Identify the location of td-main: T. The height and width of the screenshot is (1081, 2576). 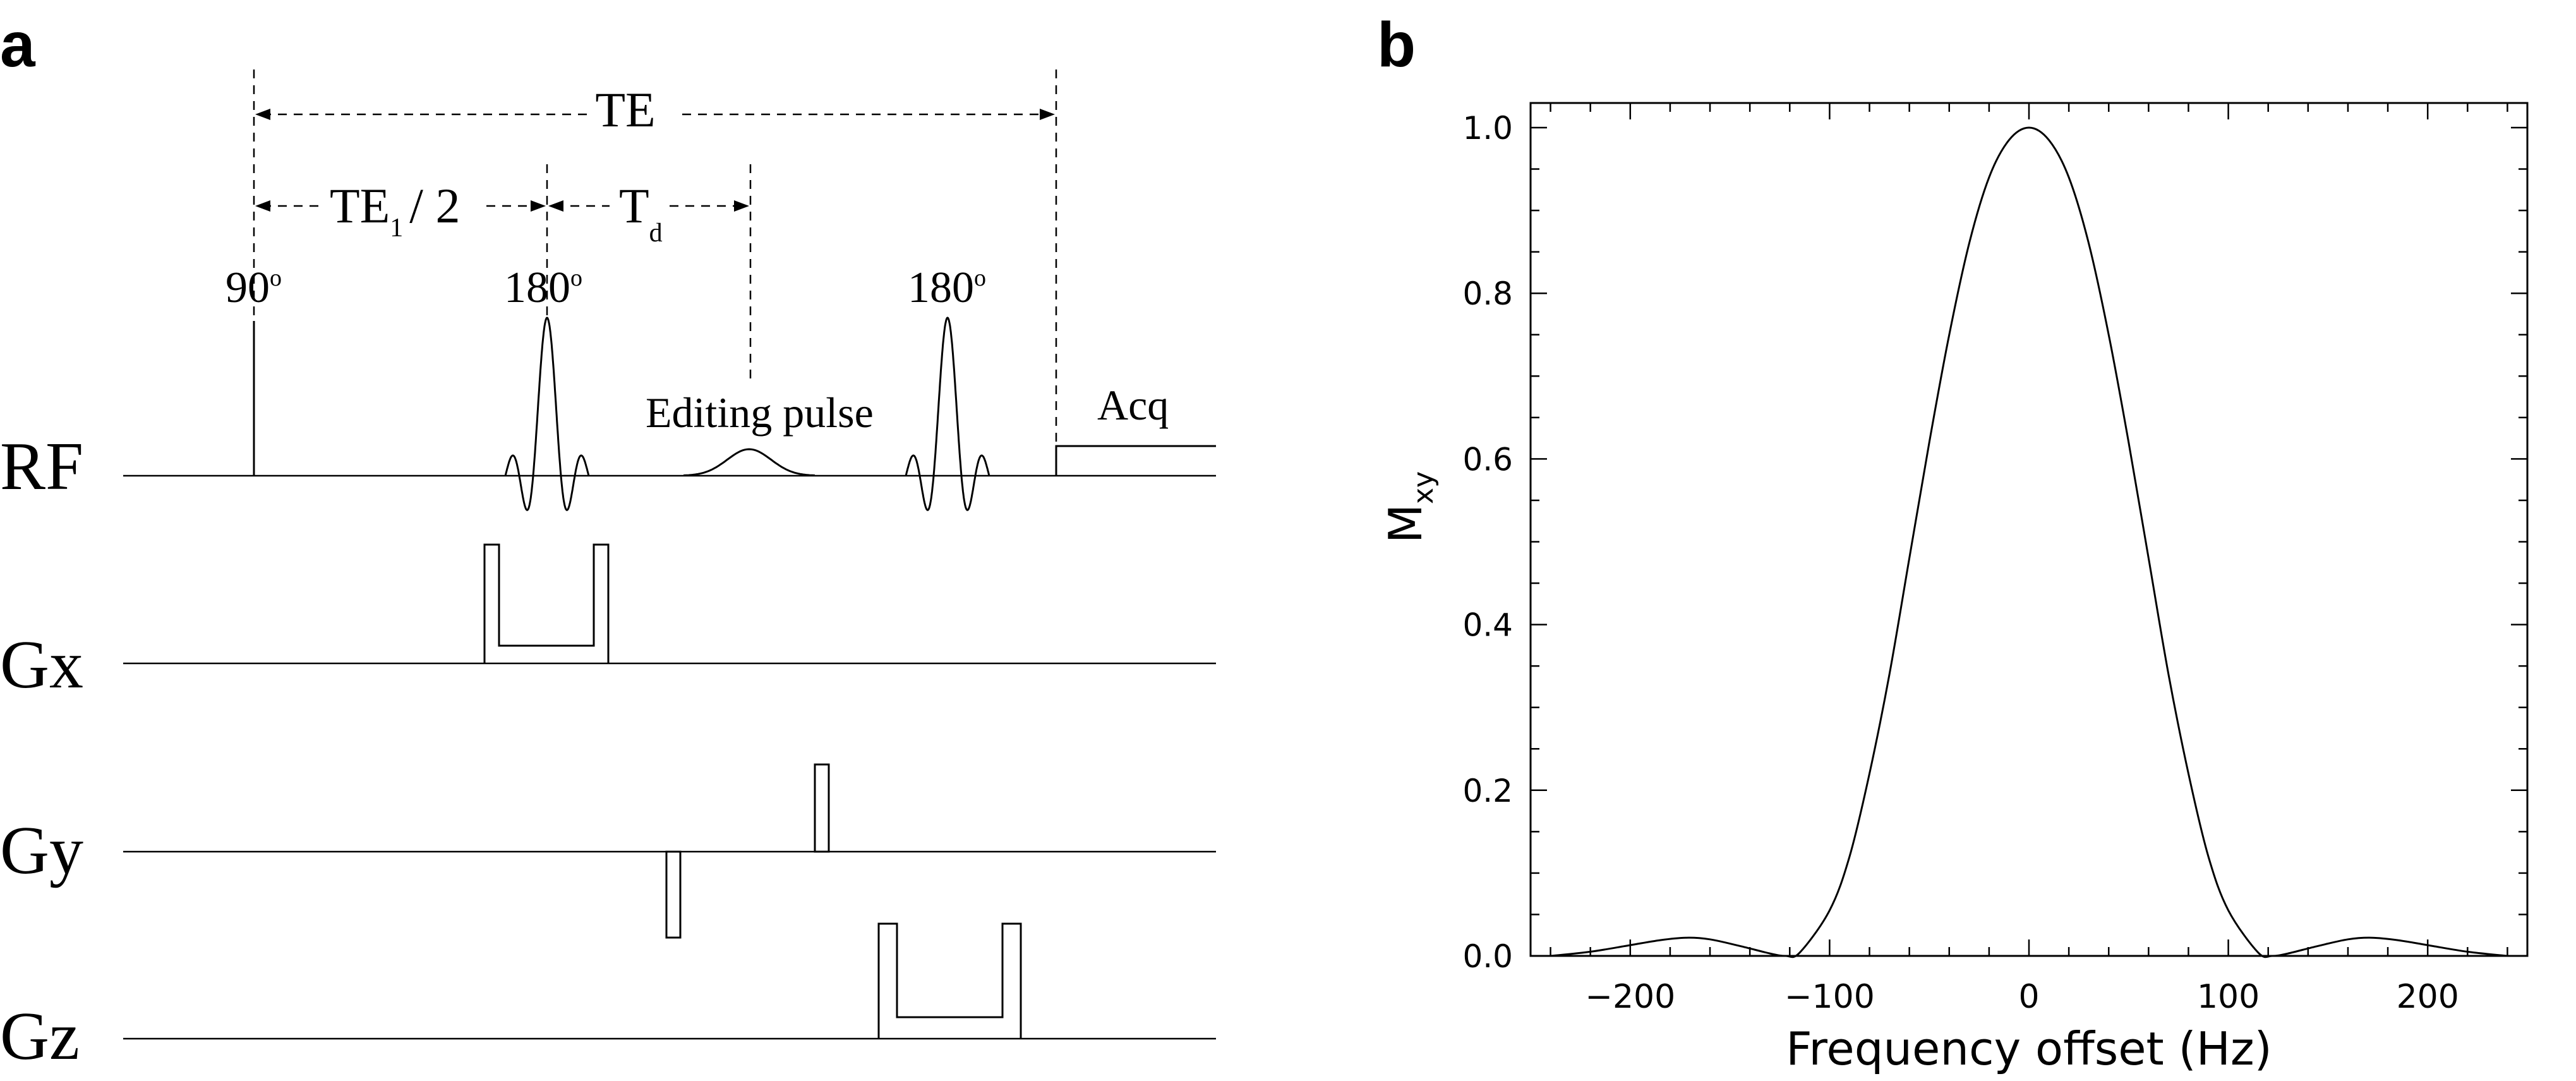
(634, 205).